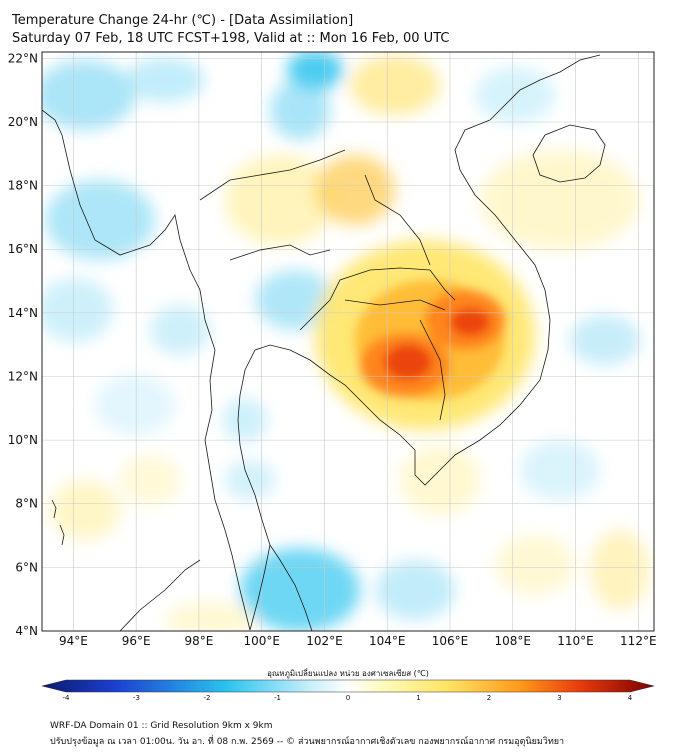  What do you see at coordinates (638, 641) in the screenshot?
I see `lon-tick-label: 112°E` at bounding box center [638, 641].